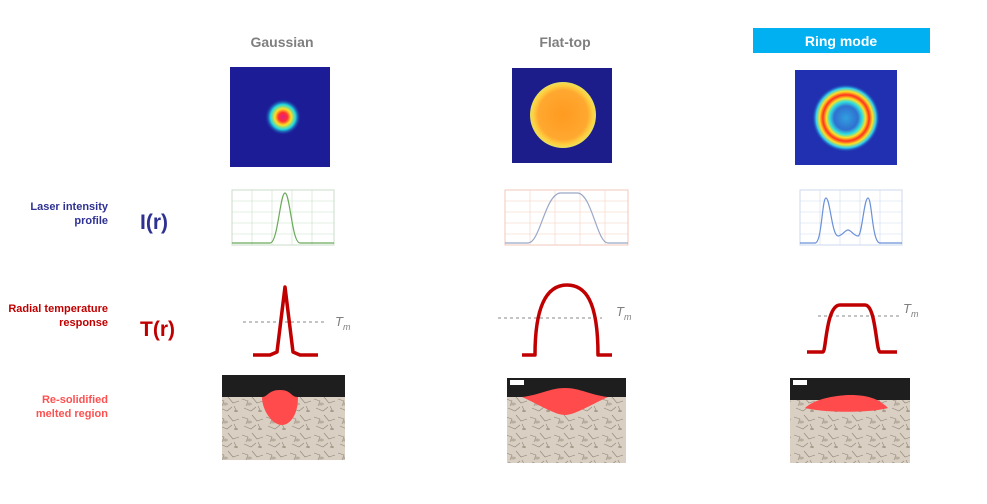  I want to click on row-label: Laser intensity profile, so click(69, 214).